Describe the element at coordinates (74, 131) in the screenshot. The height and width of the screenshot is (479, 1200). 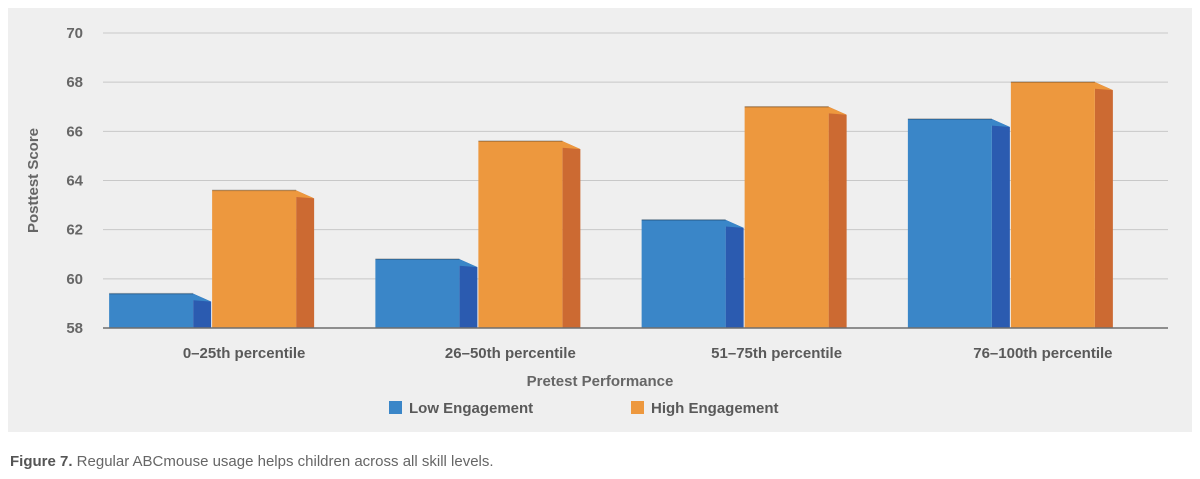
I see `y-tick-label: 66` at that location.